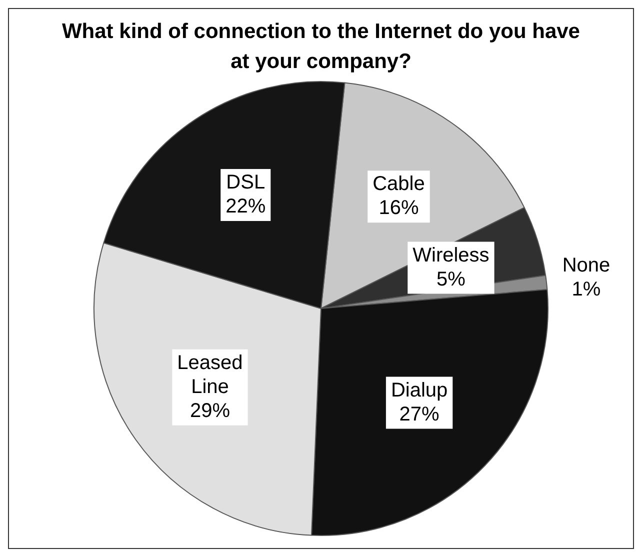  Describe the element at coordinates (451, 255) in the screenshot. I see `slice-label: Wireless` at that location.